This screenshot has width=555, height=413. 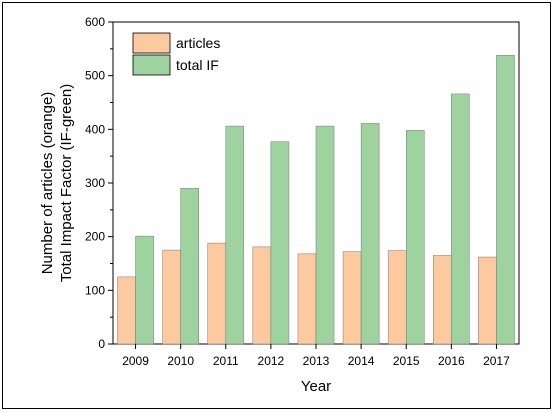 I want to click on x-axis: 2009 2010 2011 2012 2013 2014 2015 2016 2017, so click(x=316, y=356).